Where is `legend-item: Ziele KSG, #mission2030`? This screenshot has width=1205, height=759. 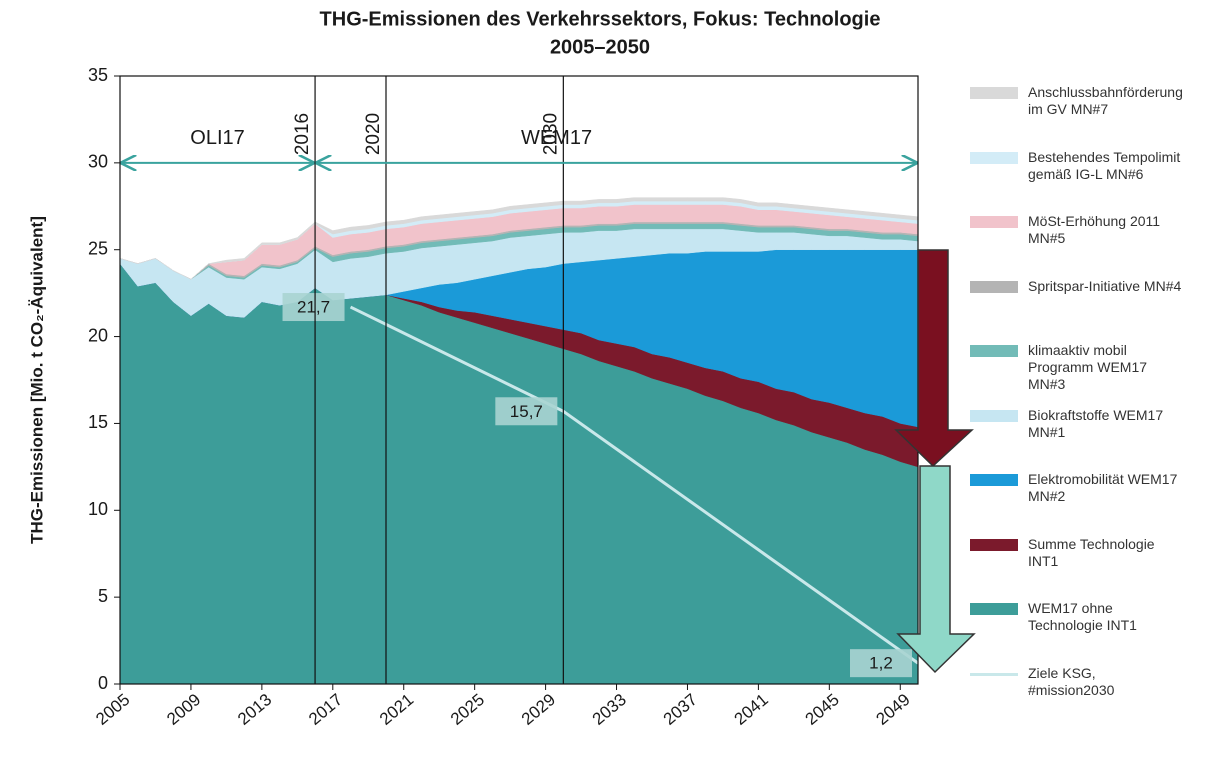 legend-item: Ziele KSG, #mission2030 is located at coordinates (1085, 682).